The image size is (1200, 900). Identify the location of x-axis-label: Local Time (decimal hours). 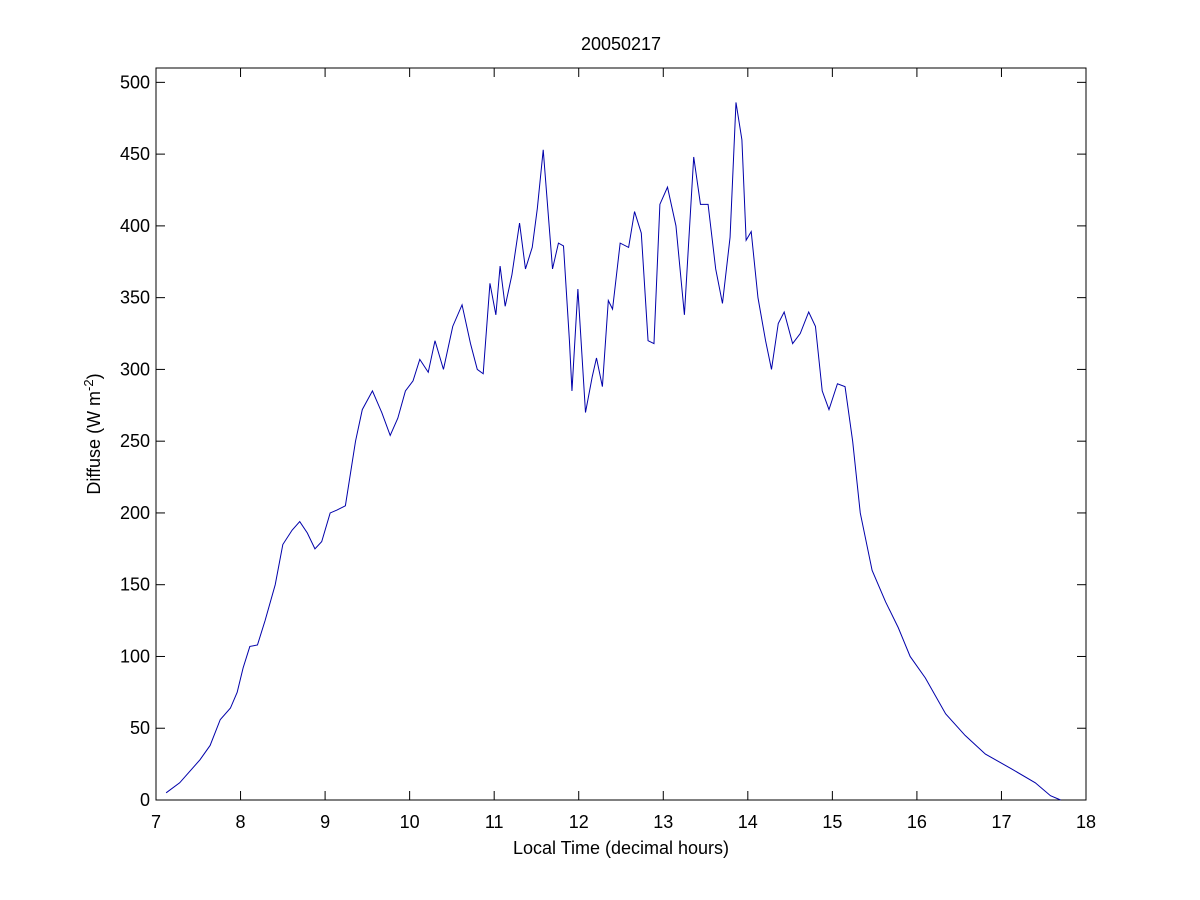
(621, 848).